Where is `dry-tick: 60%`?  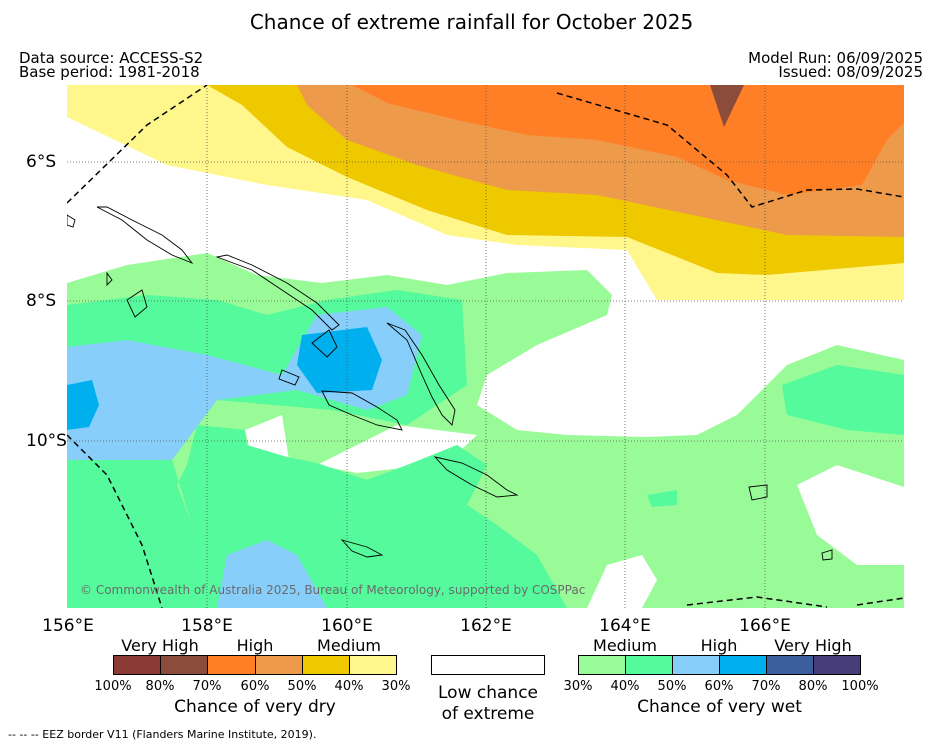
dry-tick: 60% is located at coordinates (255, 686).